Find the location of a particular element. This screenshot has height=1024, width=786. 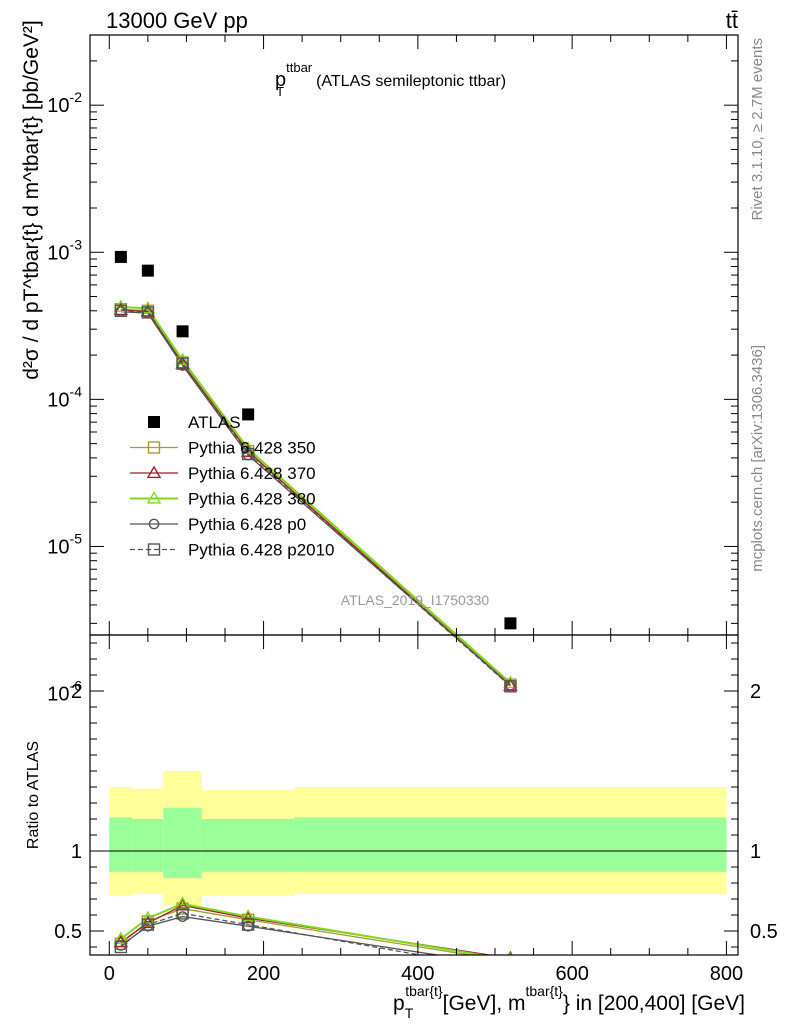

y-tick-label: 10⁻⁴ is located at coordinates (64, 397).